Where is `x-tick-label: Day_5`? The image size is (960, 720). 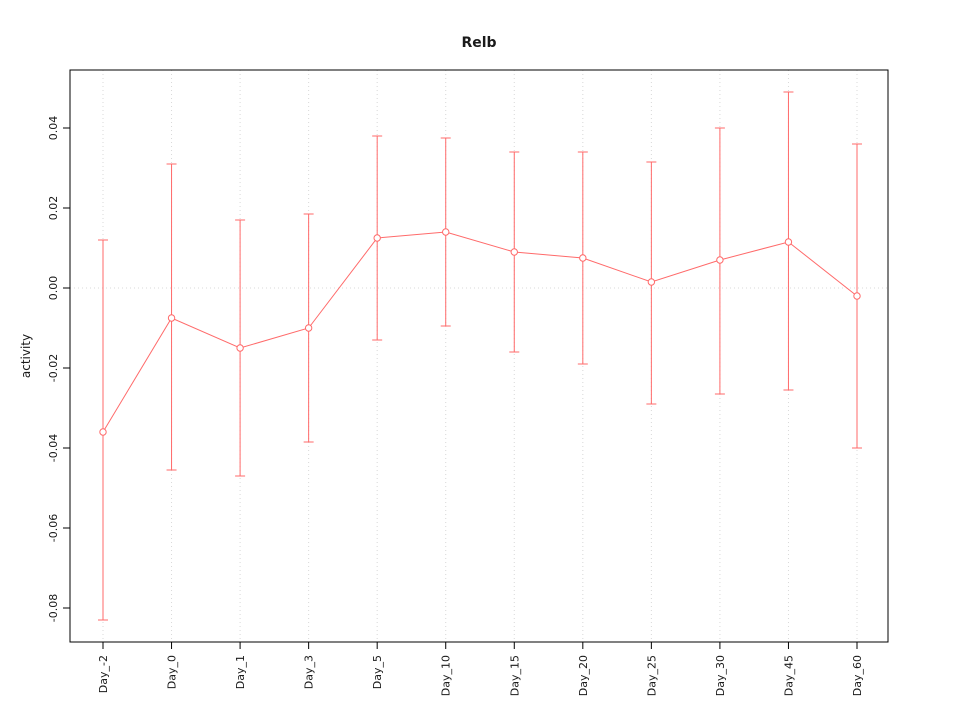 x-tick-label: Day_5 is located at coordinates (377, 672).